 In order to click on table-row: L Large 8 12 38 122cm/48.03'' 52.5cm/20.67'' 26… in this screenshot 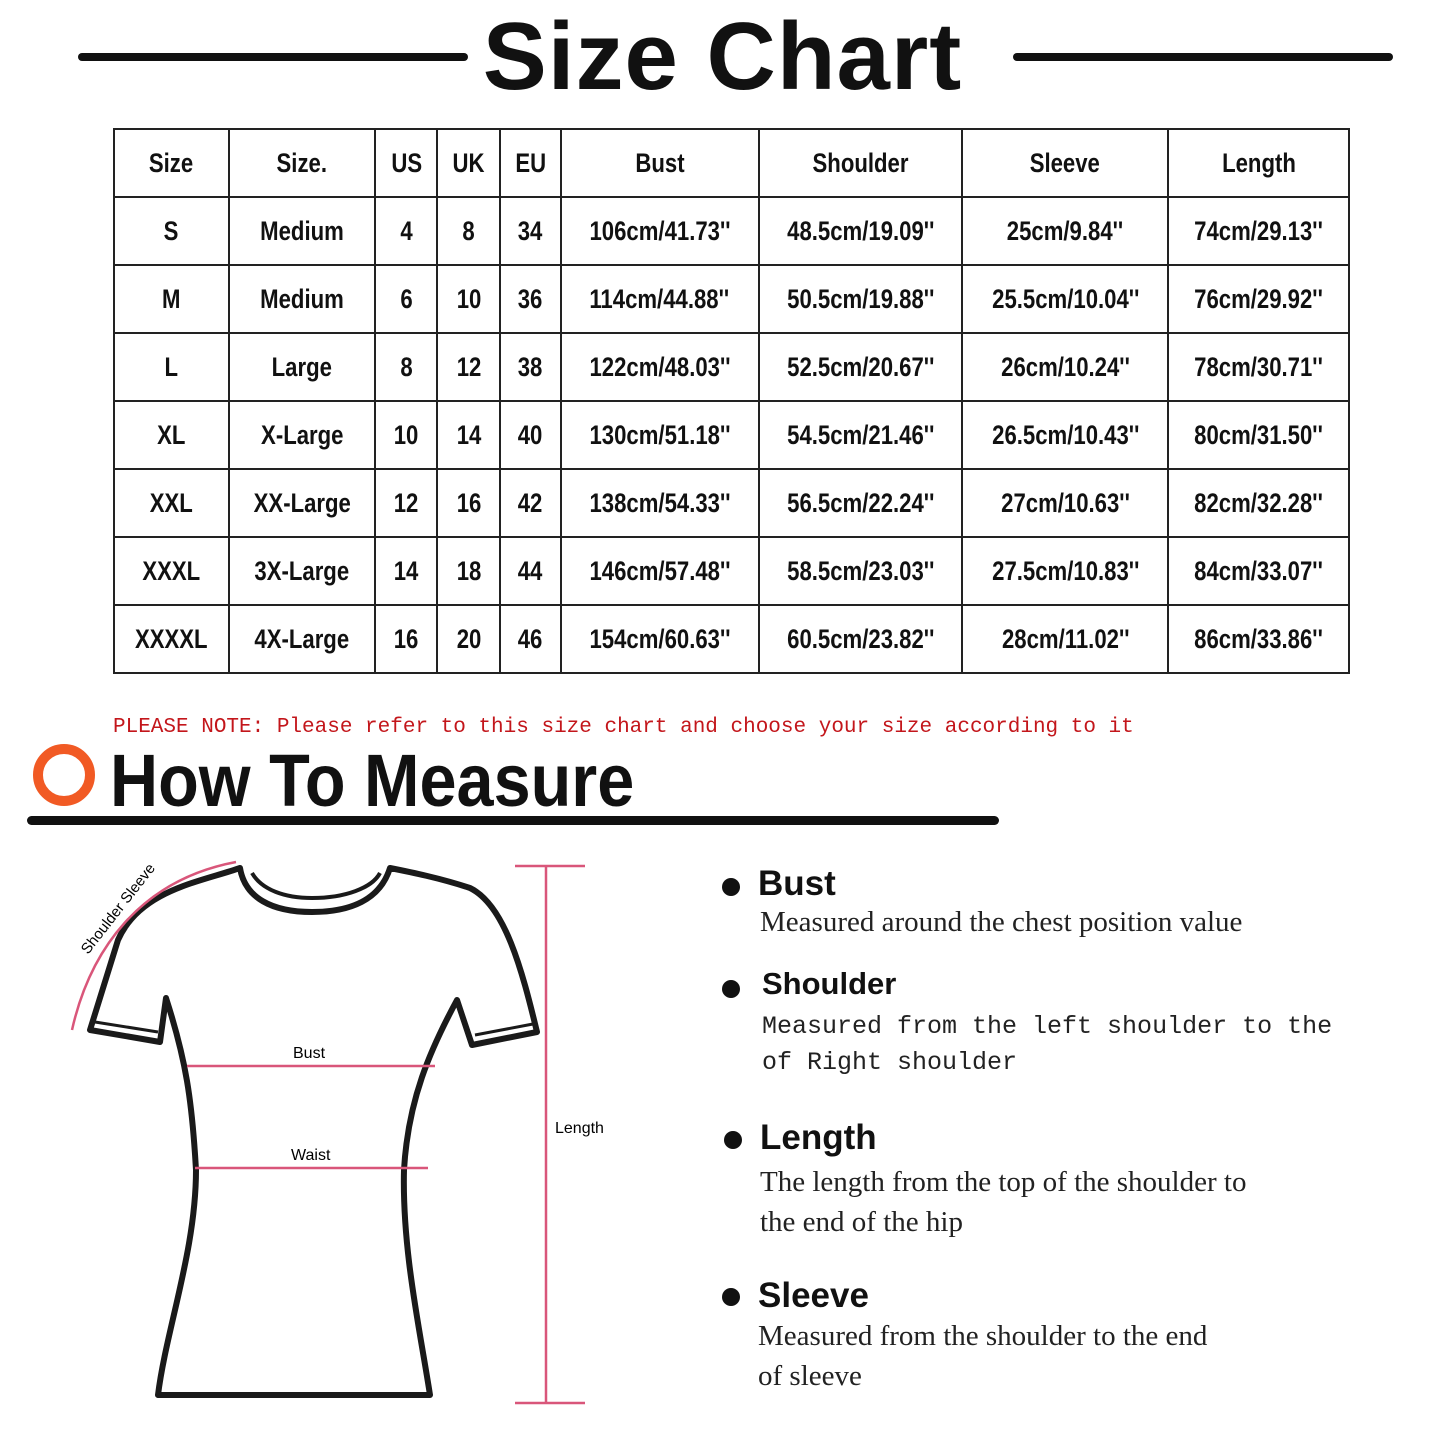, I will do `click(731, 367)`.